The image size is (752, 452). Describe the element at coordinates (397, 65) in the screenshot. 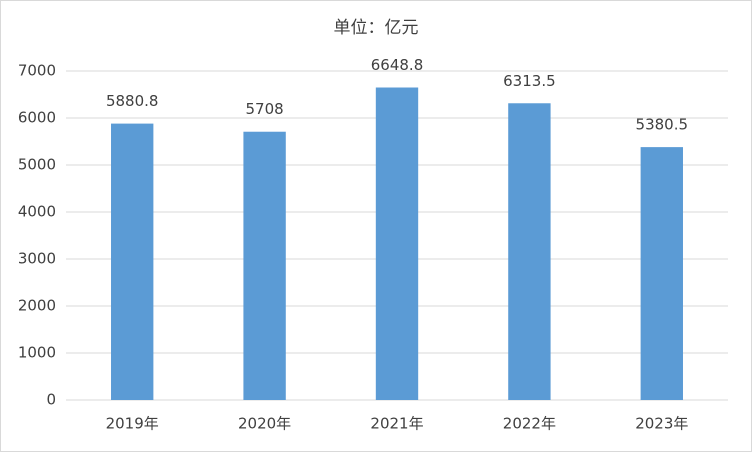

I see `value-label: 6648.8` at that location.